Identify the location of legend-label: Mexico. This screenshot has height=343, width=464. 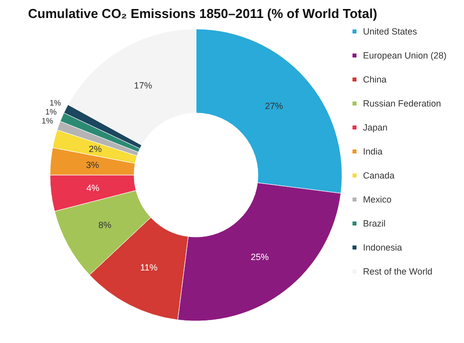
(377, 199).